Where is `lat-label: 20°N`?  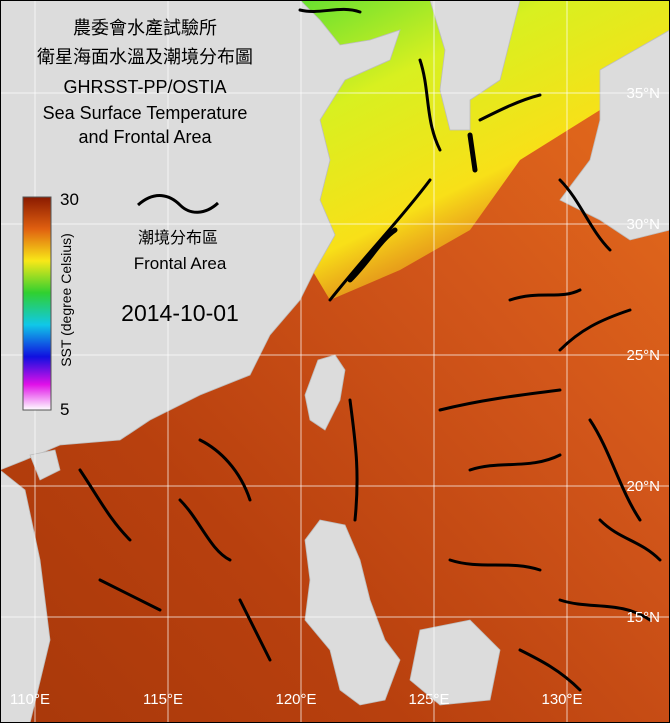
lat-label: 20°N is located at coordinates (643, 486).